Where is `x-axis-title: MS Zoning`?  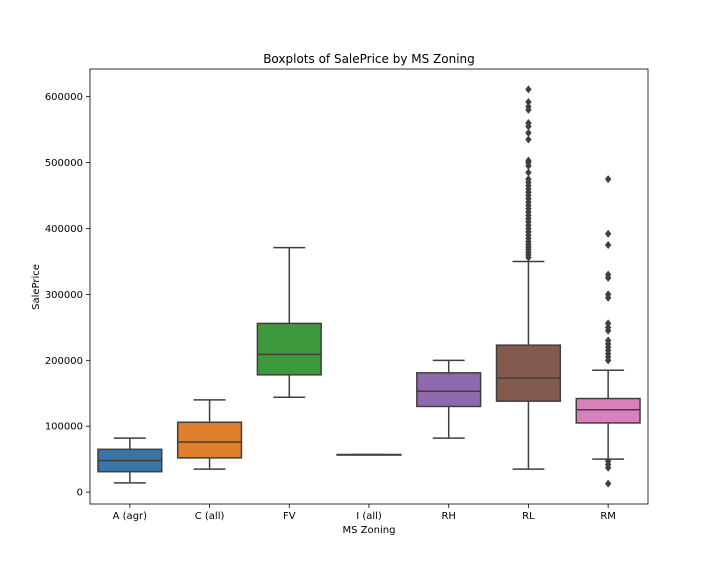
x-axis-title: MS Zoning is located at coordinates (369, 530).